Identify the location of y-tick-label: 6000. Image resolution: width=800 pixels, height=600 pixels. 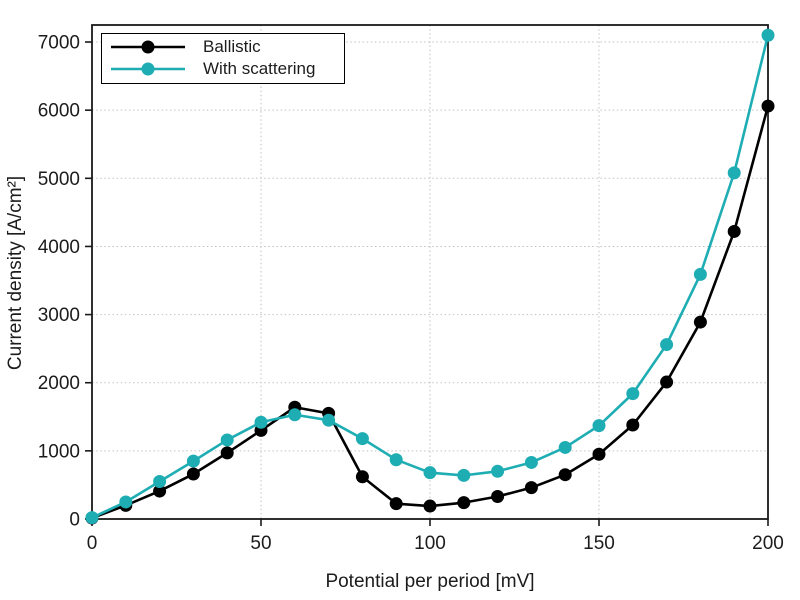
(59, 111).